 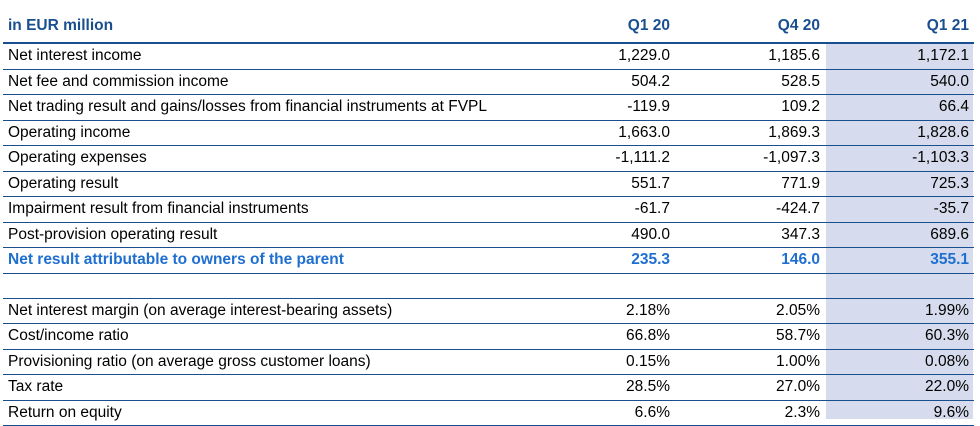 I want to click on value-q1-21: 540.0, so click(x=899, y=82).